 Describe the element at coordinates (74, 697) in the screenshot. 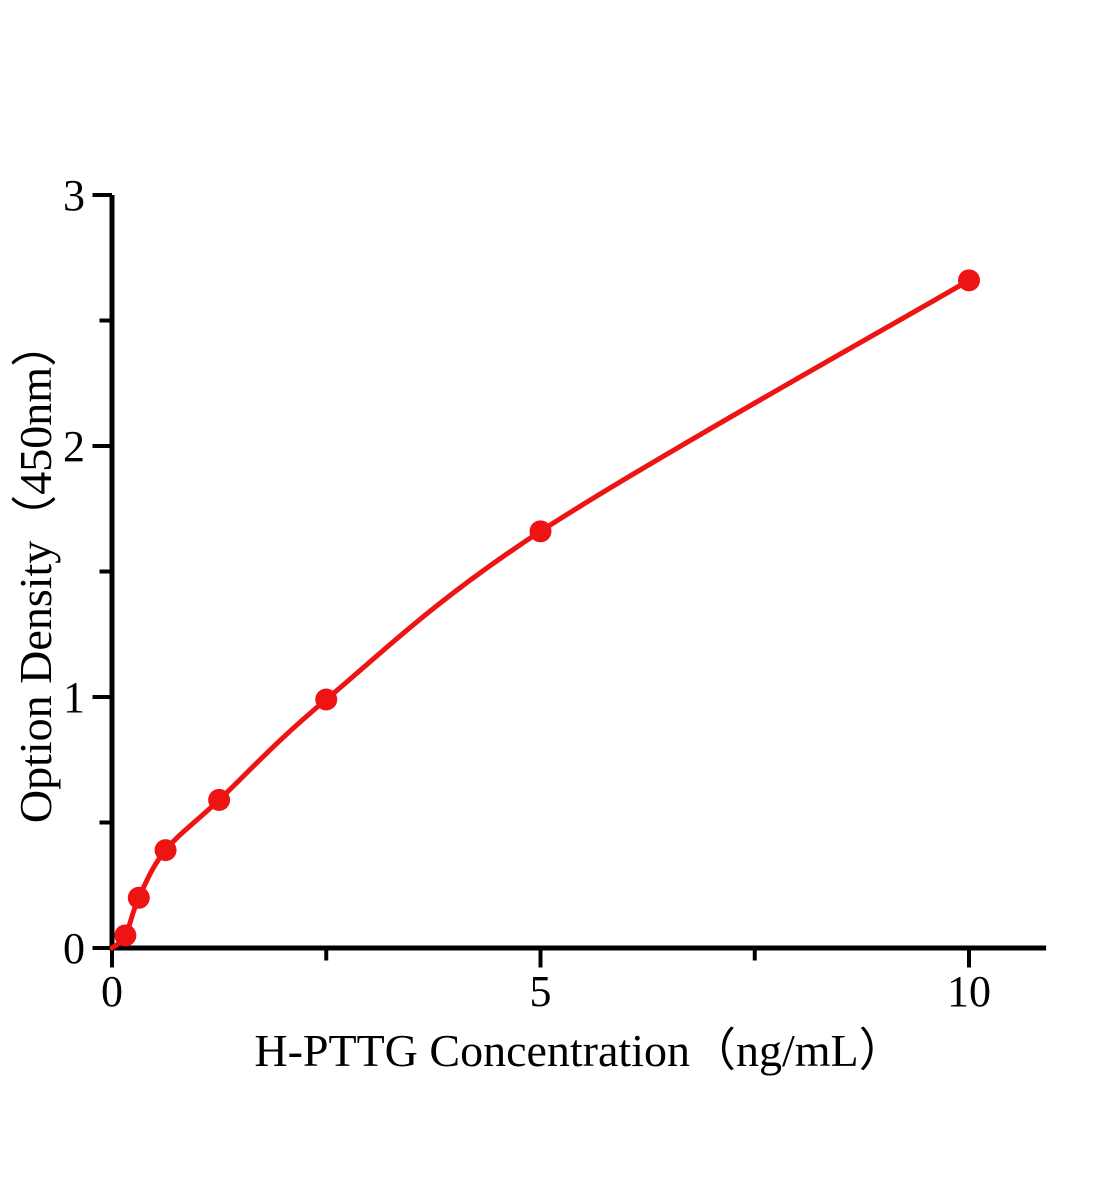

I see `y-tick-label: 1` at that location.